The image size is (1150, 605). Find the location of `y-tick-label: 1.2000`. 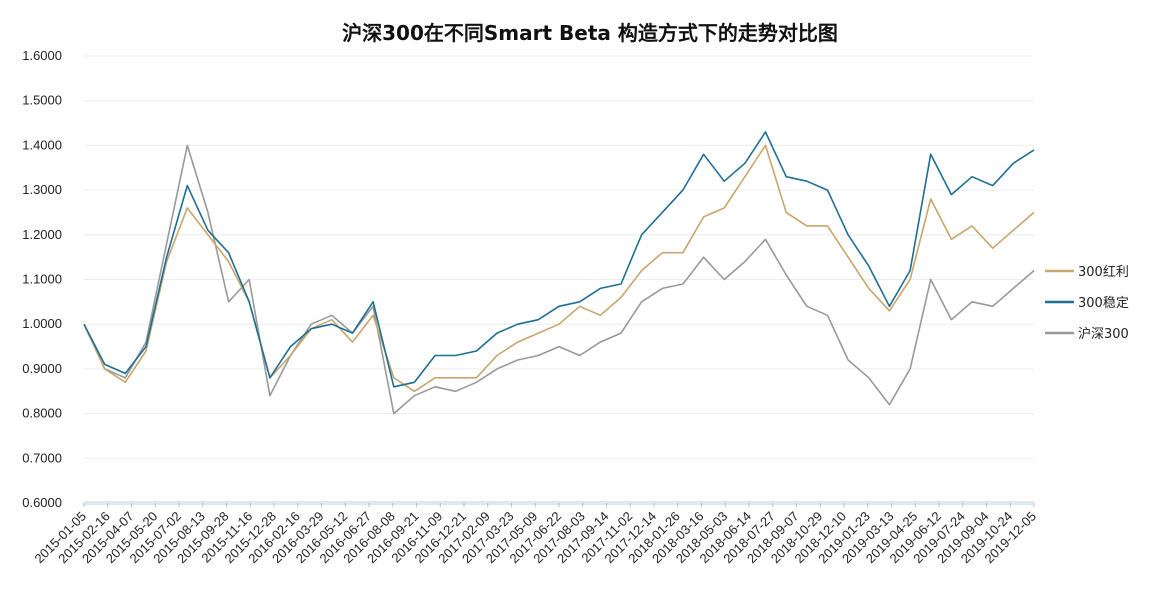

y-tick-label: 1.2000 is located at coordinates (42, 234).